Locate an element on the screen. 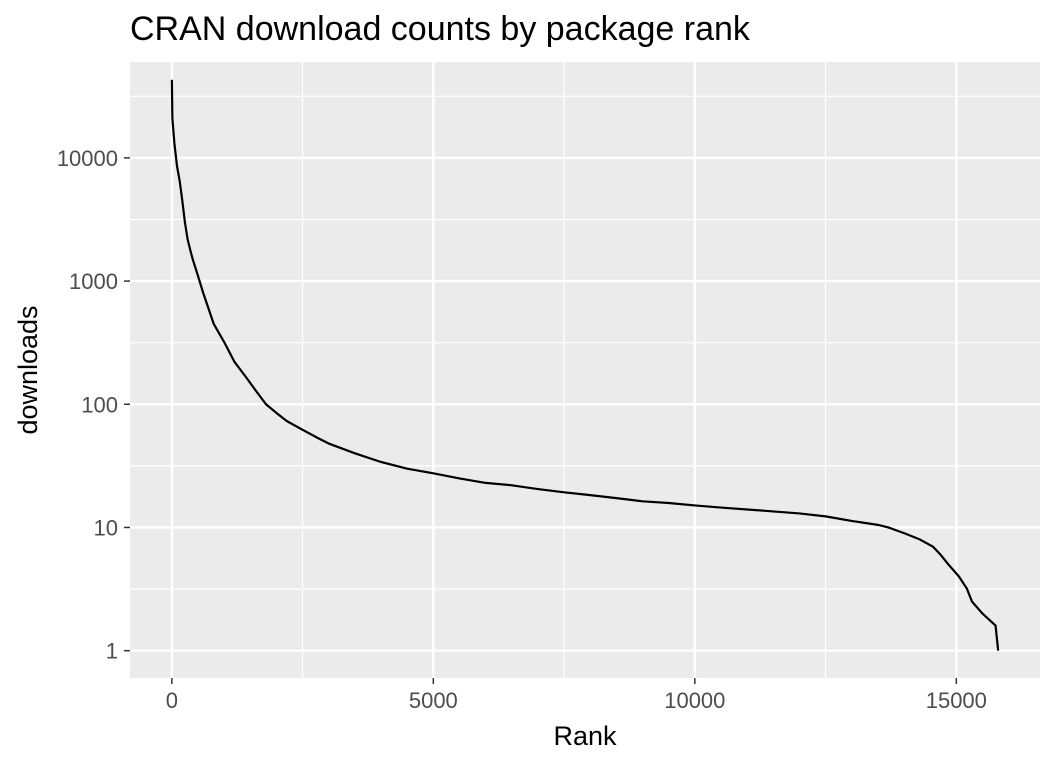  x-tick-label: 0 is located at coordinates (172, 700).